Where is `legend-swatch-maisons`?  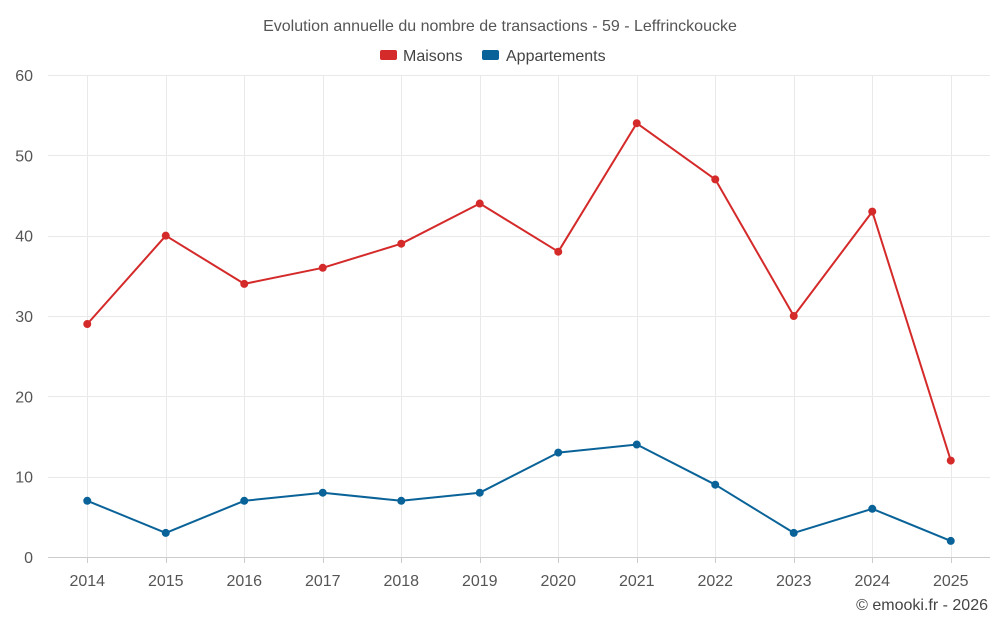
legend-swatch-maisons is located at coordinates (388, 55).